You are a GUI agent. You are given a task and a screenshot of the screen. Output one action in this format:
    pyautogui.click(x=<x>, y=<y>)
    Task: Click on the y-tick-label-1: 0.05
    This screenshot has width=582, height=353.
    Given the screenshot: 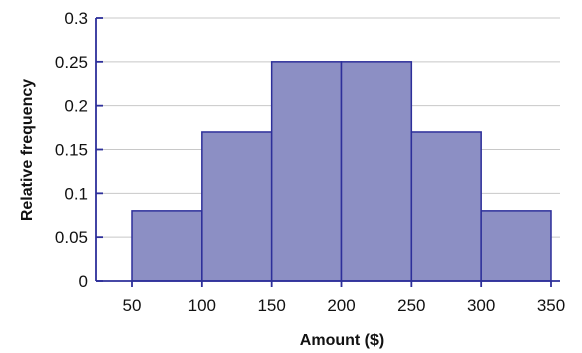 What is the action you would take?
    pyautogui.click(x=71, y=237)
    